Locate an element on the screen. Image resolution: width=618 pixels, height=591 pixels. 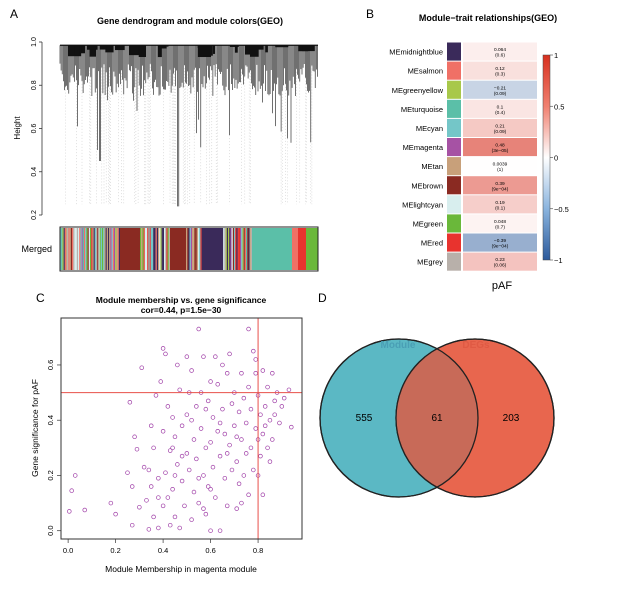
heatmap-cell-pvalue: (0.6) is located at coordinates (500, 56).